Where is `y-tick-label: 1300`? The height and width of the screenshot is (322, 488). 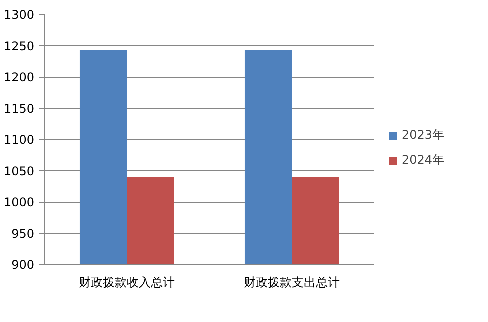
y-tick-label: 1300 is located at coordinates (19, 15).